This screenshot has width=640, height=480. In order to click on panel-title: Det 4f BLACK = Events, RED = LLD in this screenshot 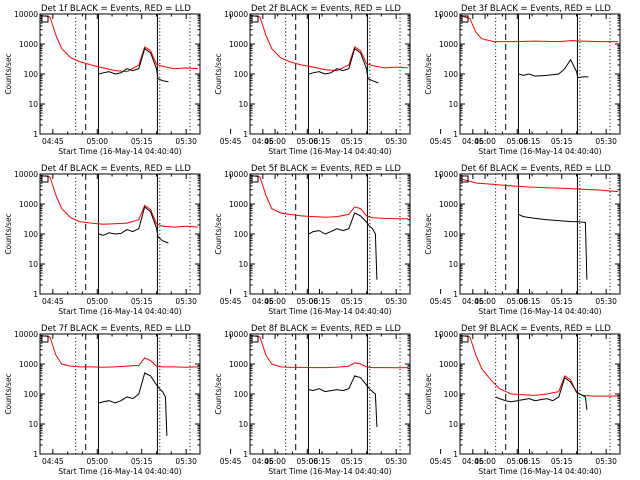, I will do `click(116, 169)`.